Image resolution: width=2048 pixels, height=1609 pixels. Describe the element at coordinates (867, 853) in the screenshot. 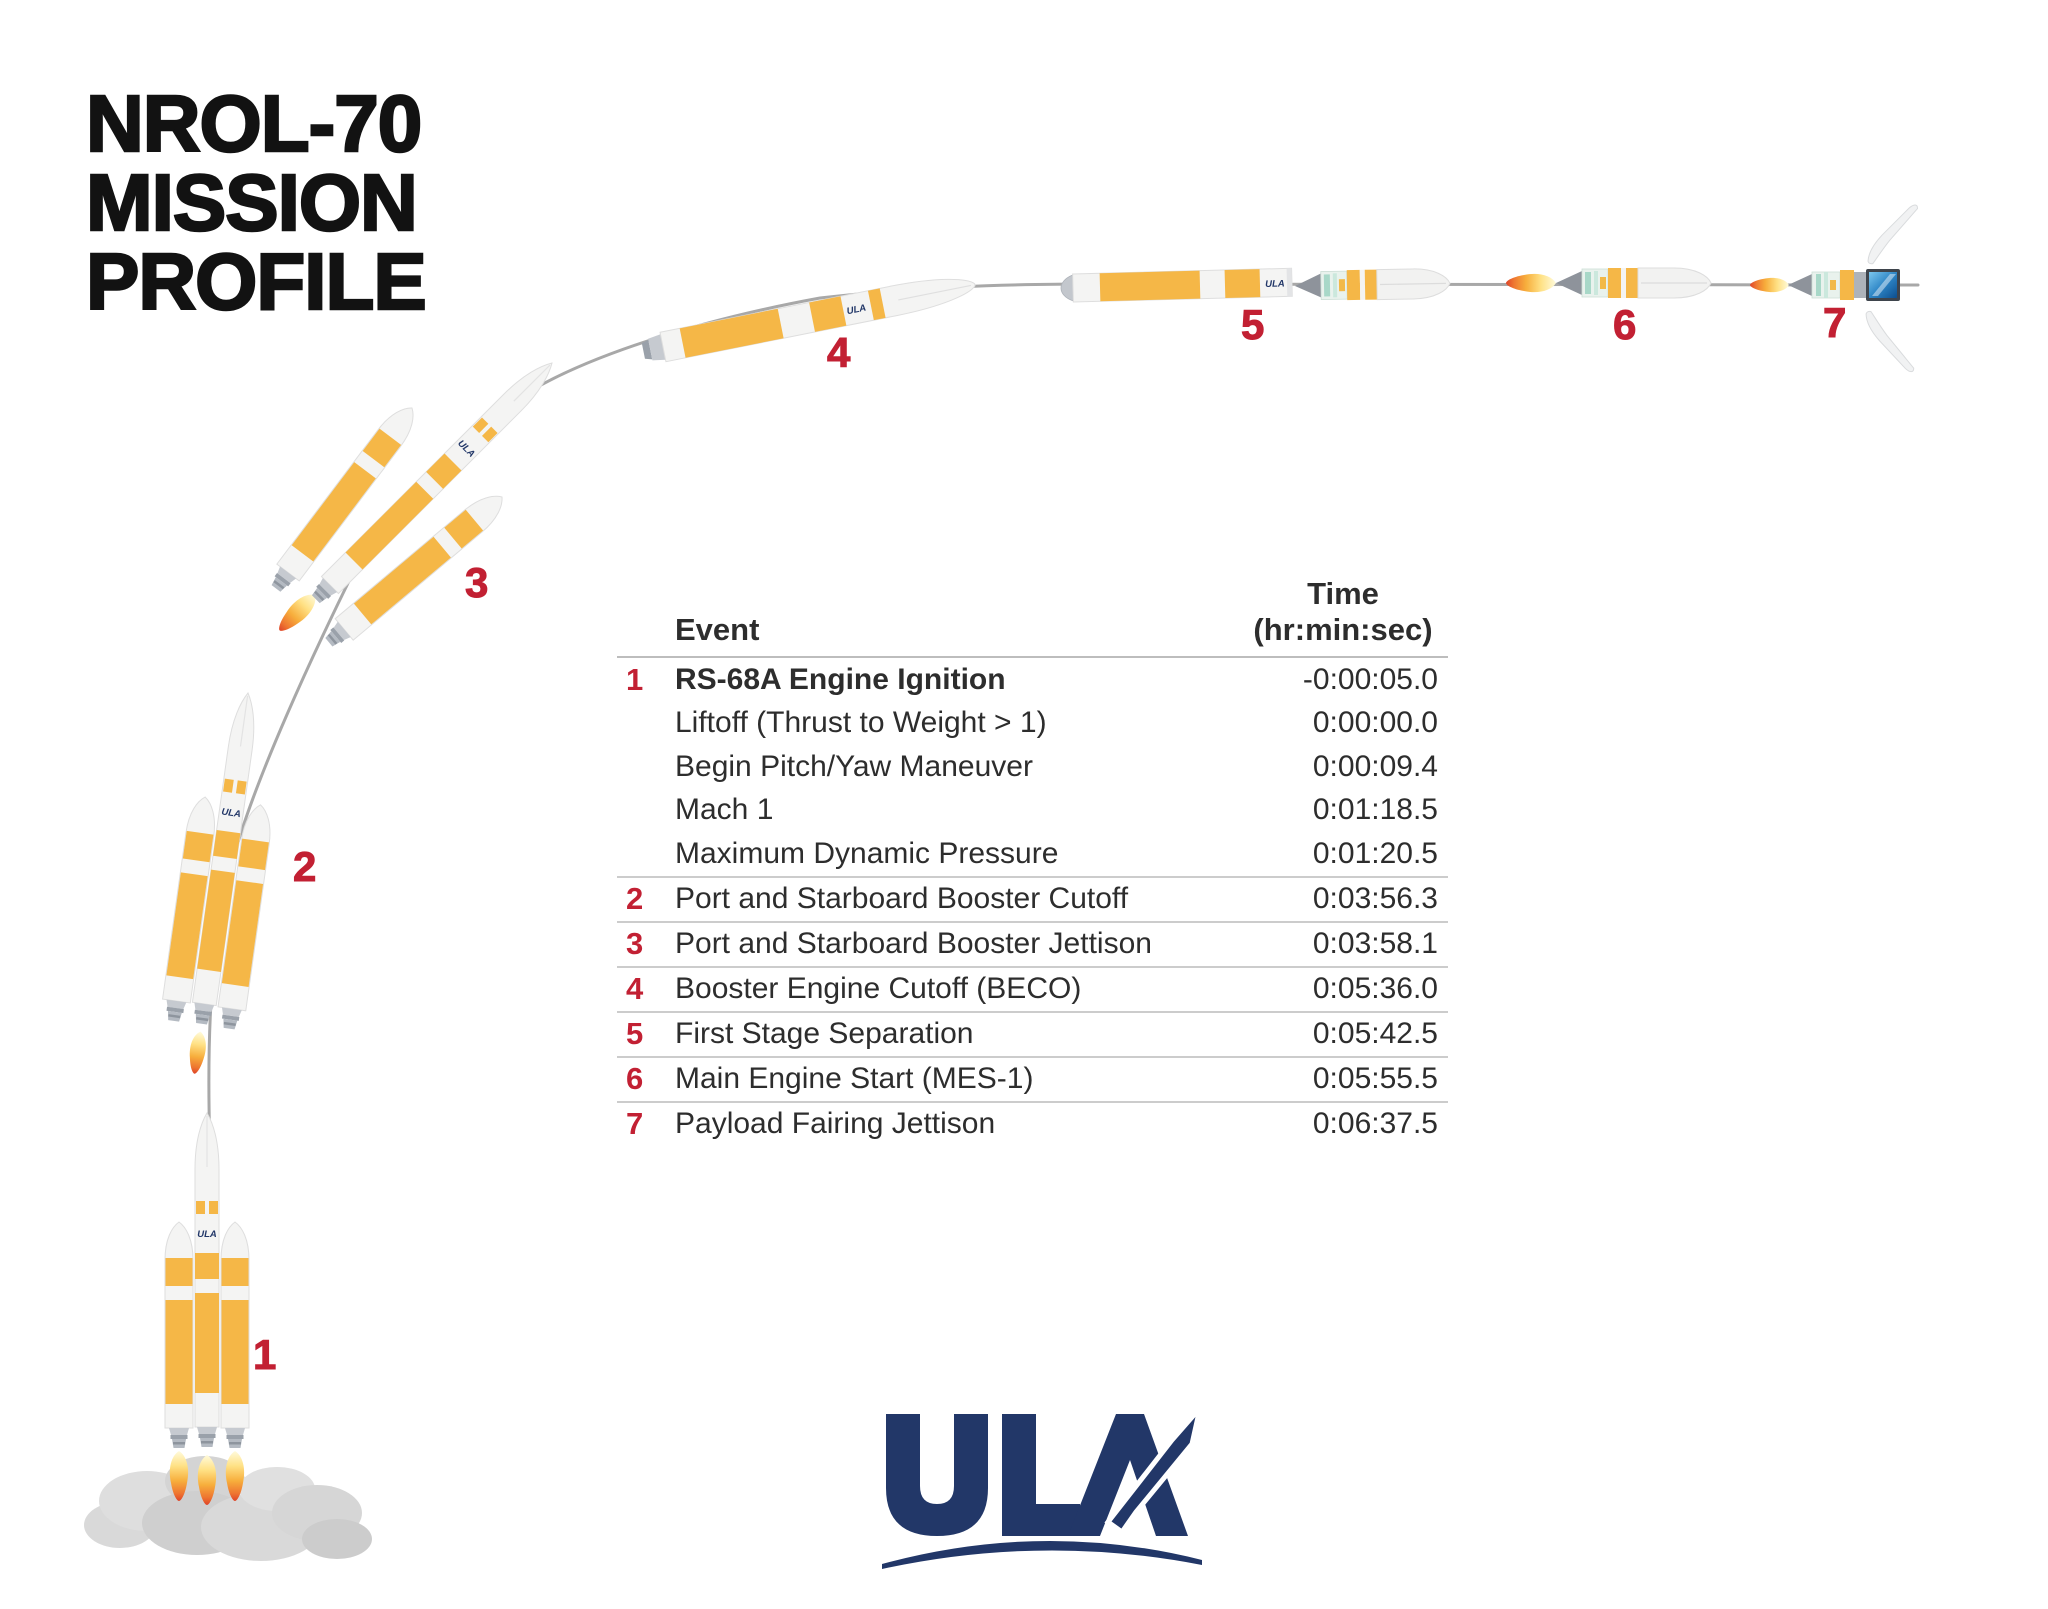

I see `row-event: Maximum Dynamic Pressure` at that location.